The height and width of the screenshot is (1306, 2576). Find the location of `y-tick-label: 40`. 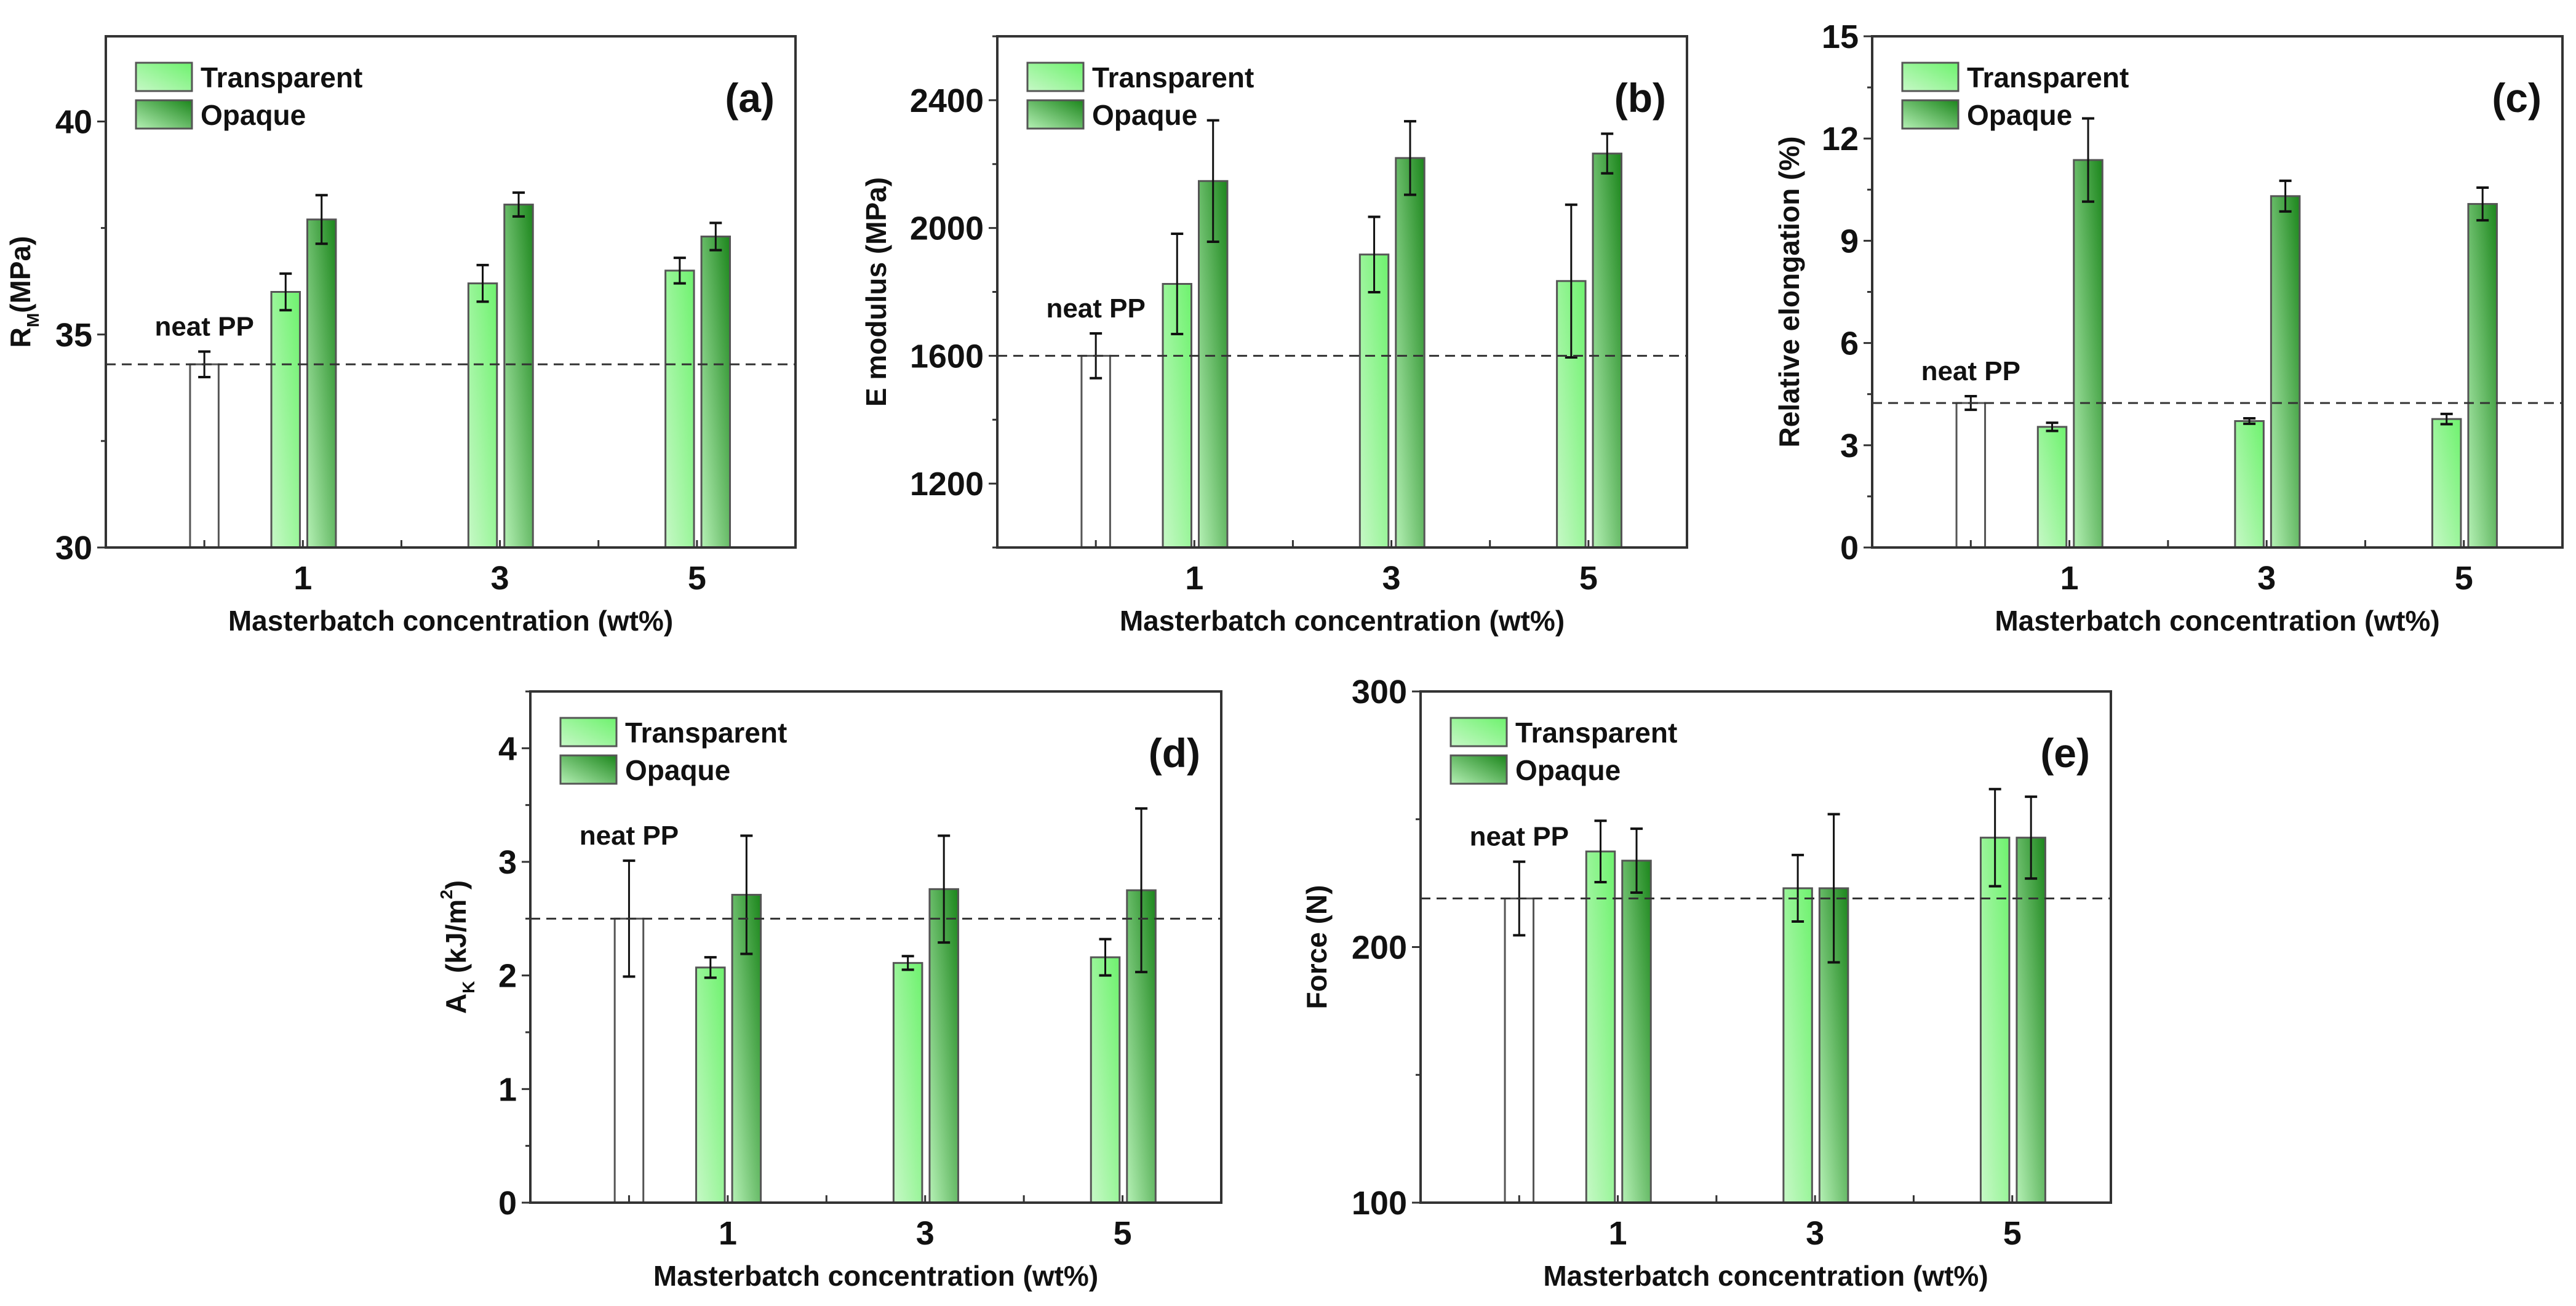

y-tick-label: 40 is located at coordinates (73, 122).